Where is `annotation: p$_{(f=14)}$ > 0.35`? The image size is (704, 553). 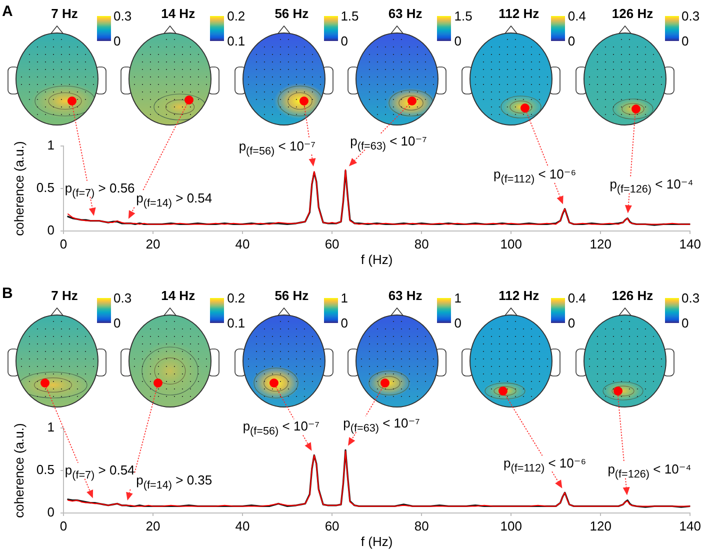 annotation: p$_{(f=14)}$ > 0.35 is located at coordinates (174, 483).